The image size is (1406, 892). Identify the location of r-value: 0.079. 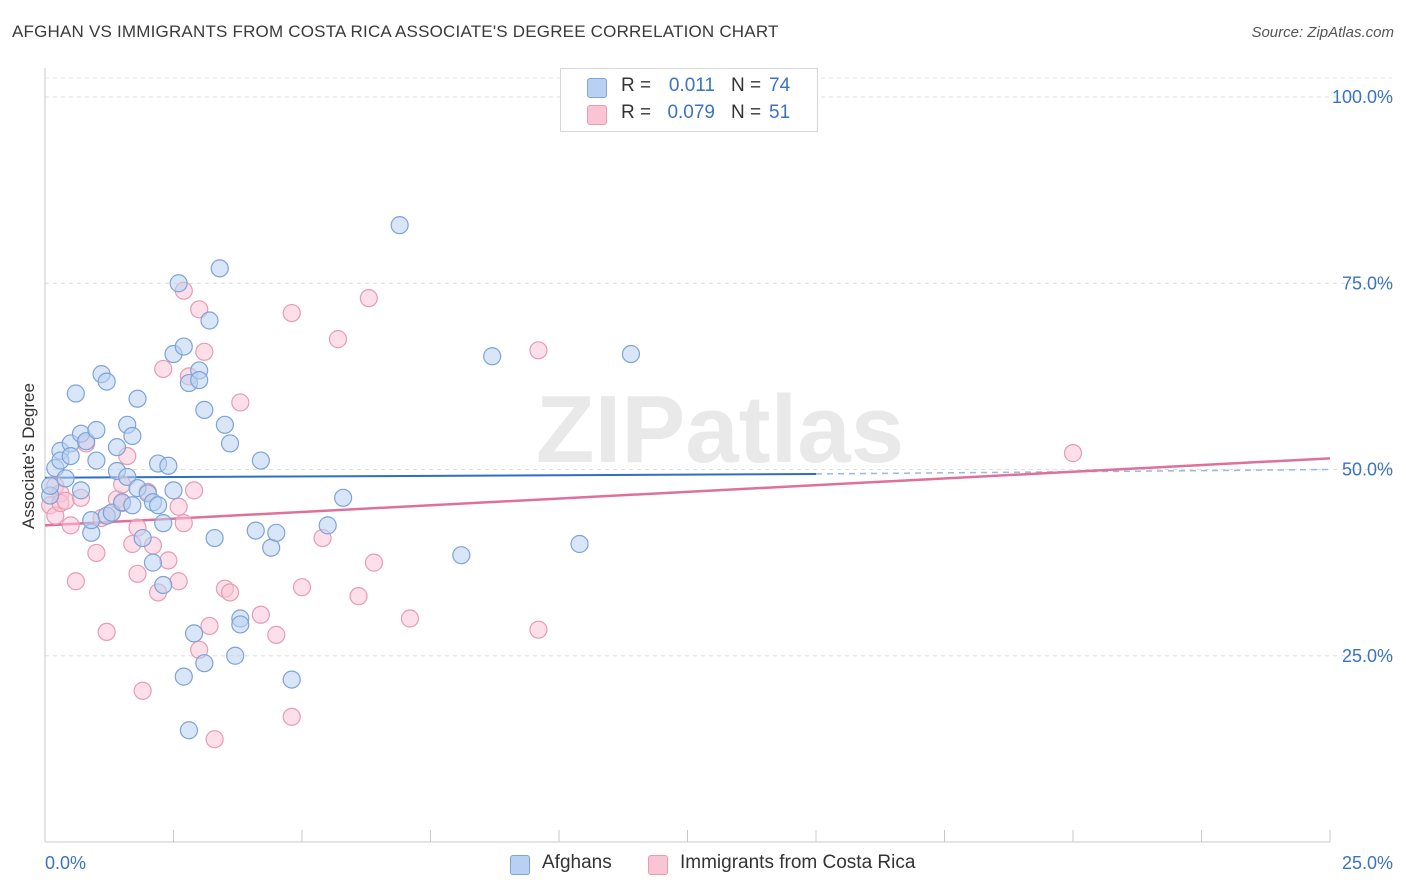
(691, 112).